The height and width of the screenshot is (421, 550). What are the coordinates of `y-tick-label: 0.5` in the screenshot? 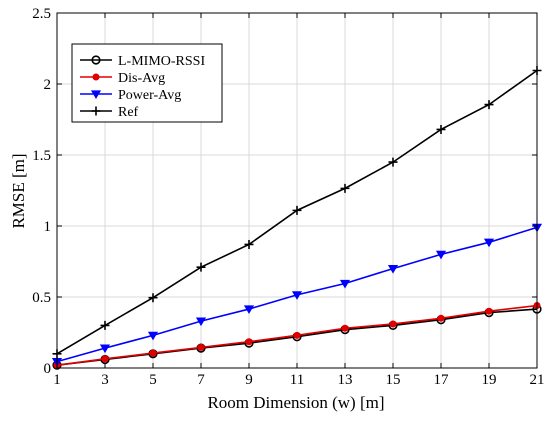 It's located at (41, 298).